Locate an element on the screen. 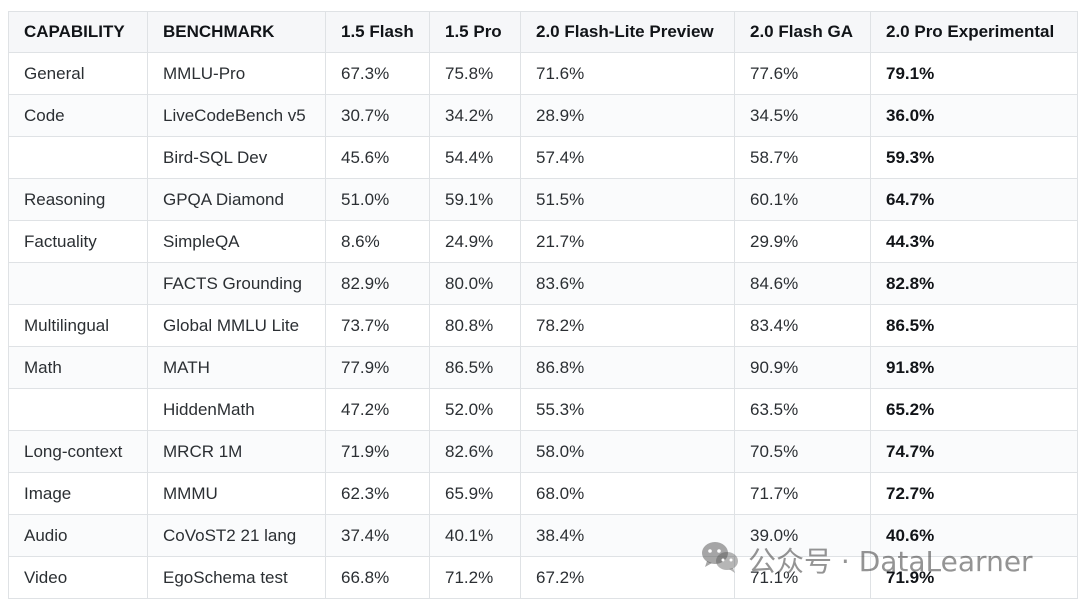 Image resolution: width=1080 pixels, height=603 pixels. cell-2-0-flash-ga: 90.9% is located at coordinates (802, 367).